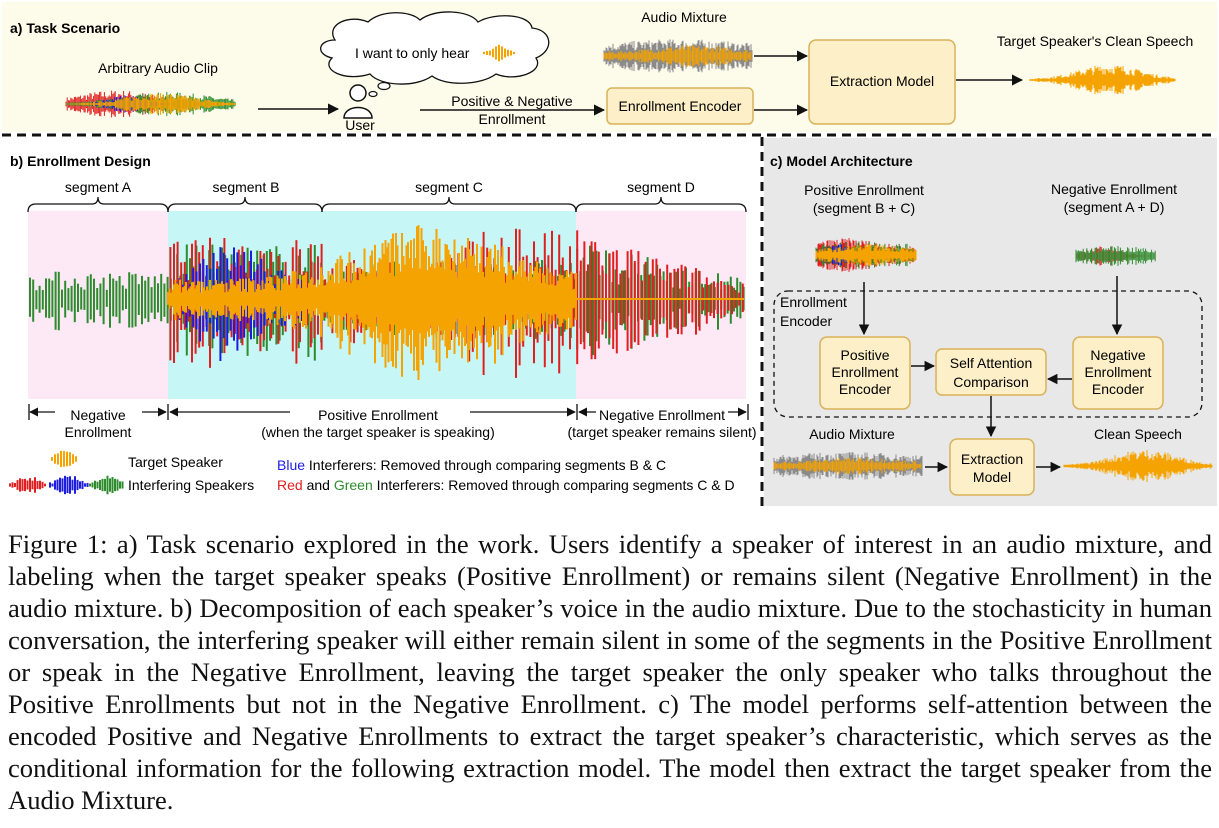  What do you see at coordinates (512, 101) in the screenshot?
I see `pos-neg-label-1: Positive & Negative` at bounding box center [512, 101].